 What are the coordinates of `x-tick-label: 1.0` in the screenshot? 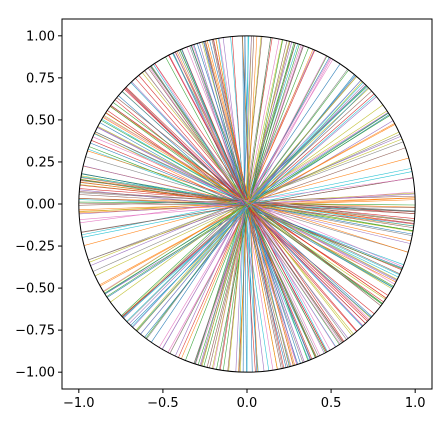 It's located at (415, 403).